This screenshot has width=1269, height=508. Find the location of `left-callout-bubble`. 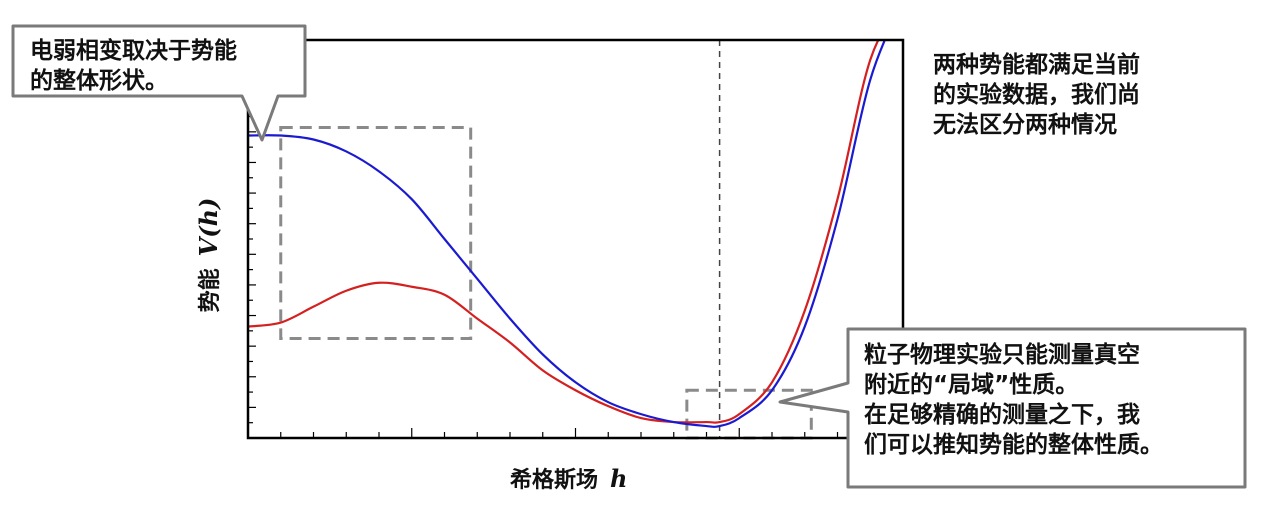

left-callout-bubble is located at coordinates (159, 83).